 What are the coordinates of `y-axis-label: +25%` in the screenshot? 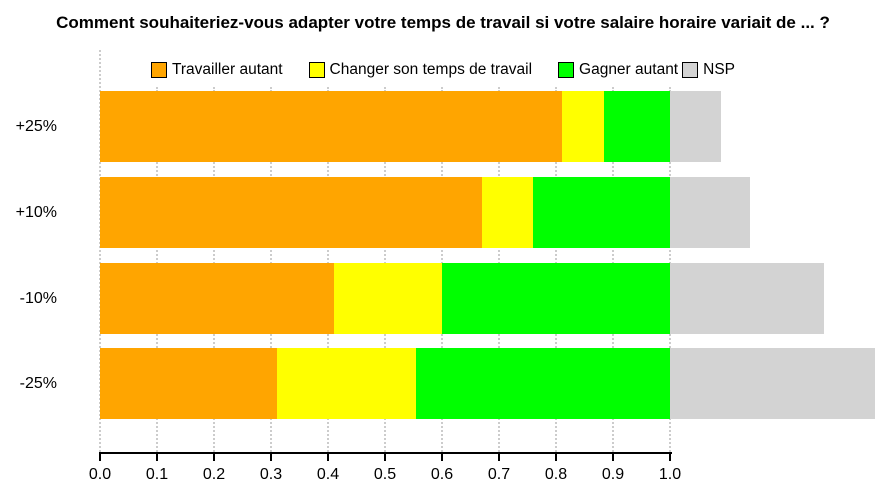 It's located at (36, 126).